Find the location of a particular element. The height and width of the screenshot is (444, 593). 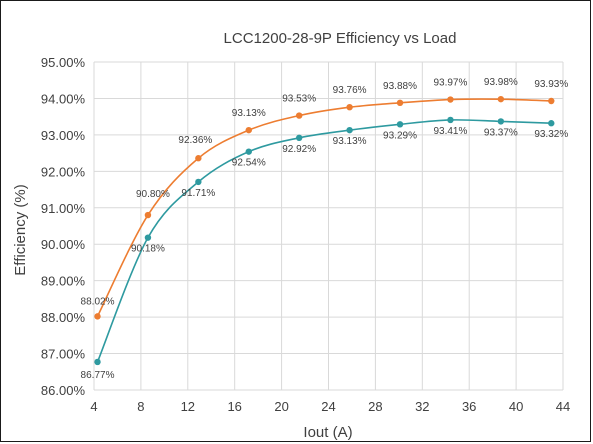

y-tick-label: 89.00% is located at coordinates (63, 281).